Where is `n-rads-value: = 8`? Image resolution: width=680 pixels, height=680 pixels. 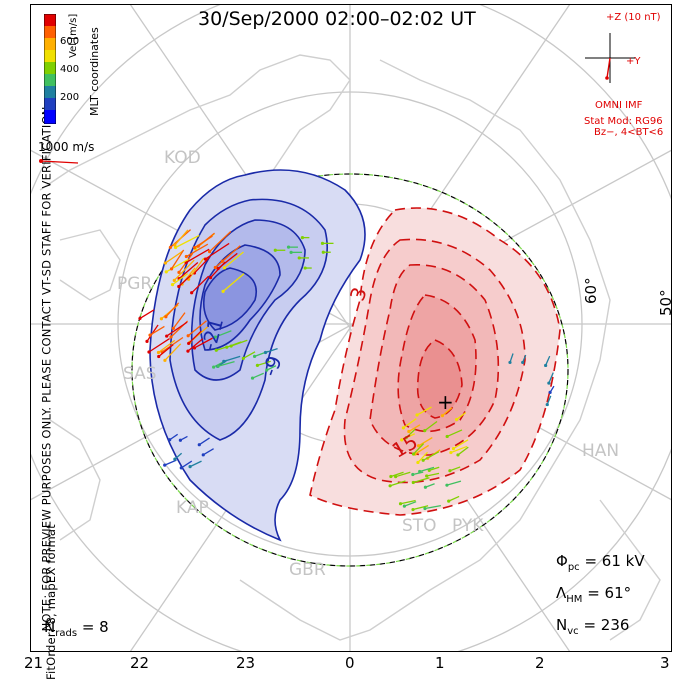
n-rads-value: = 8 is located at coordinates (95, 627).